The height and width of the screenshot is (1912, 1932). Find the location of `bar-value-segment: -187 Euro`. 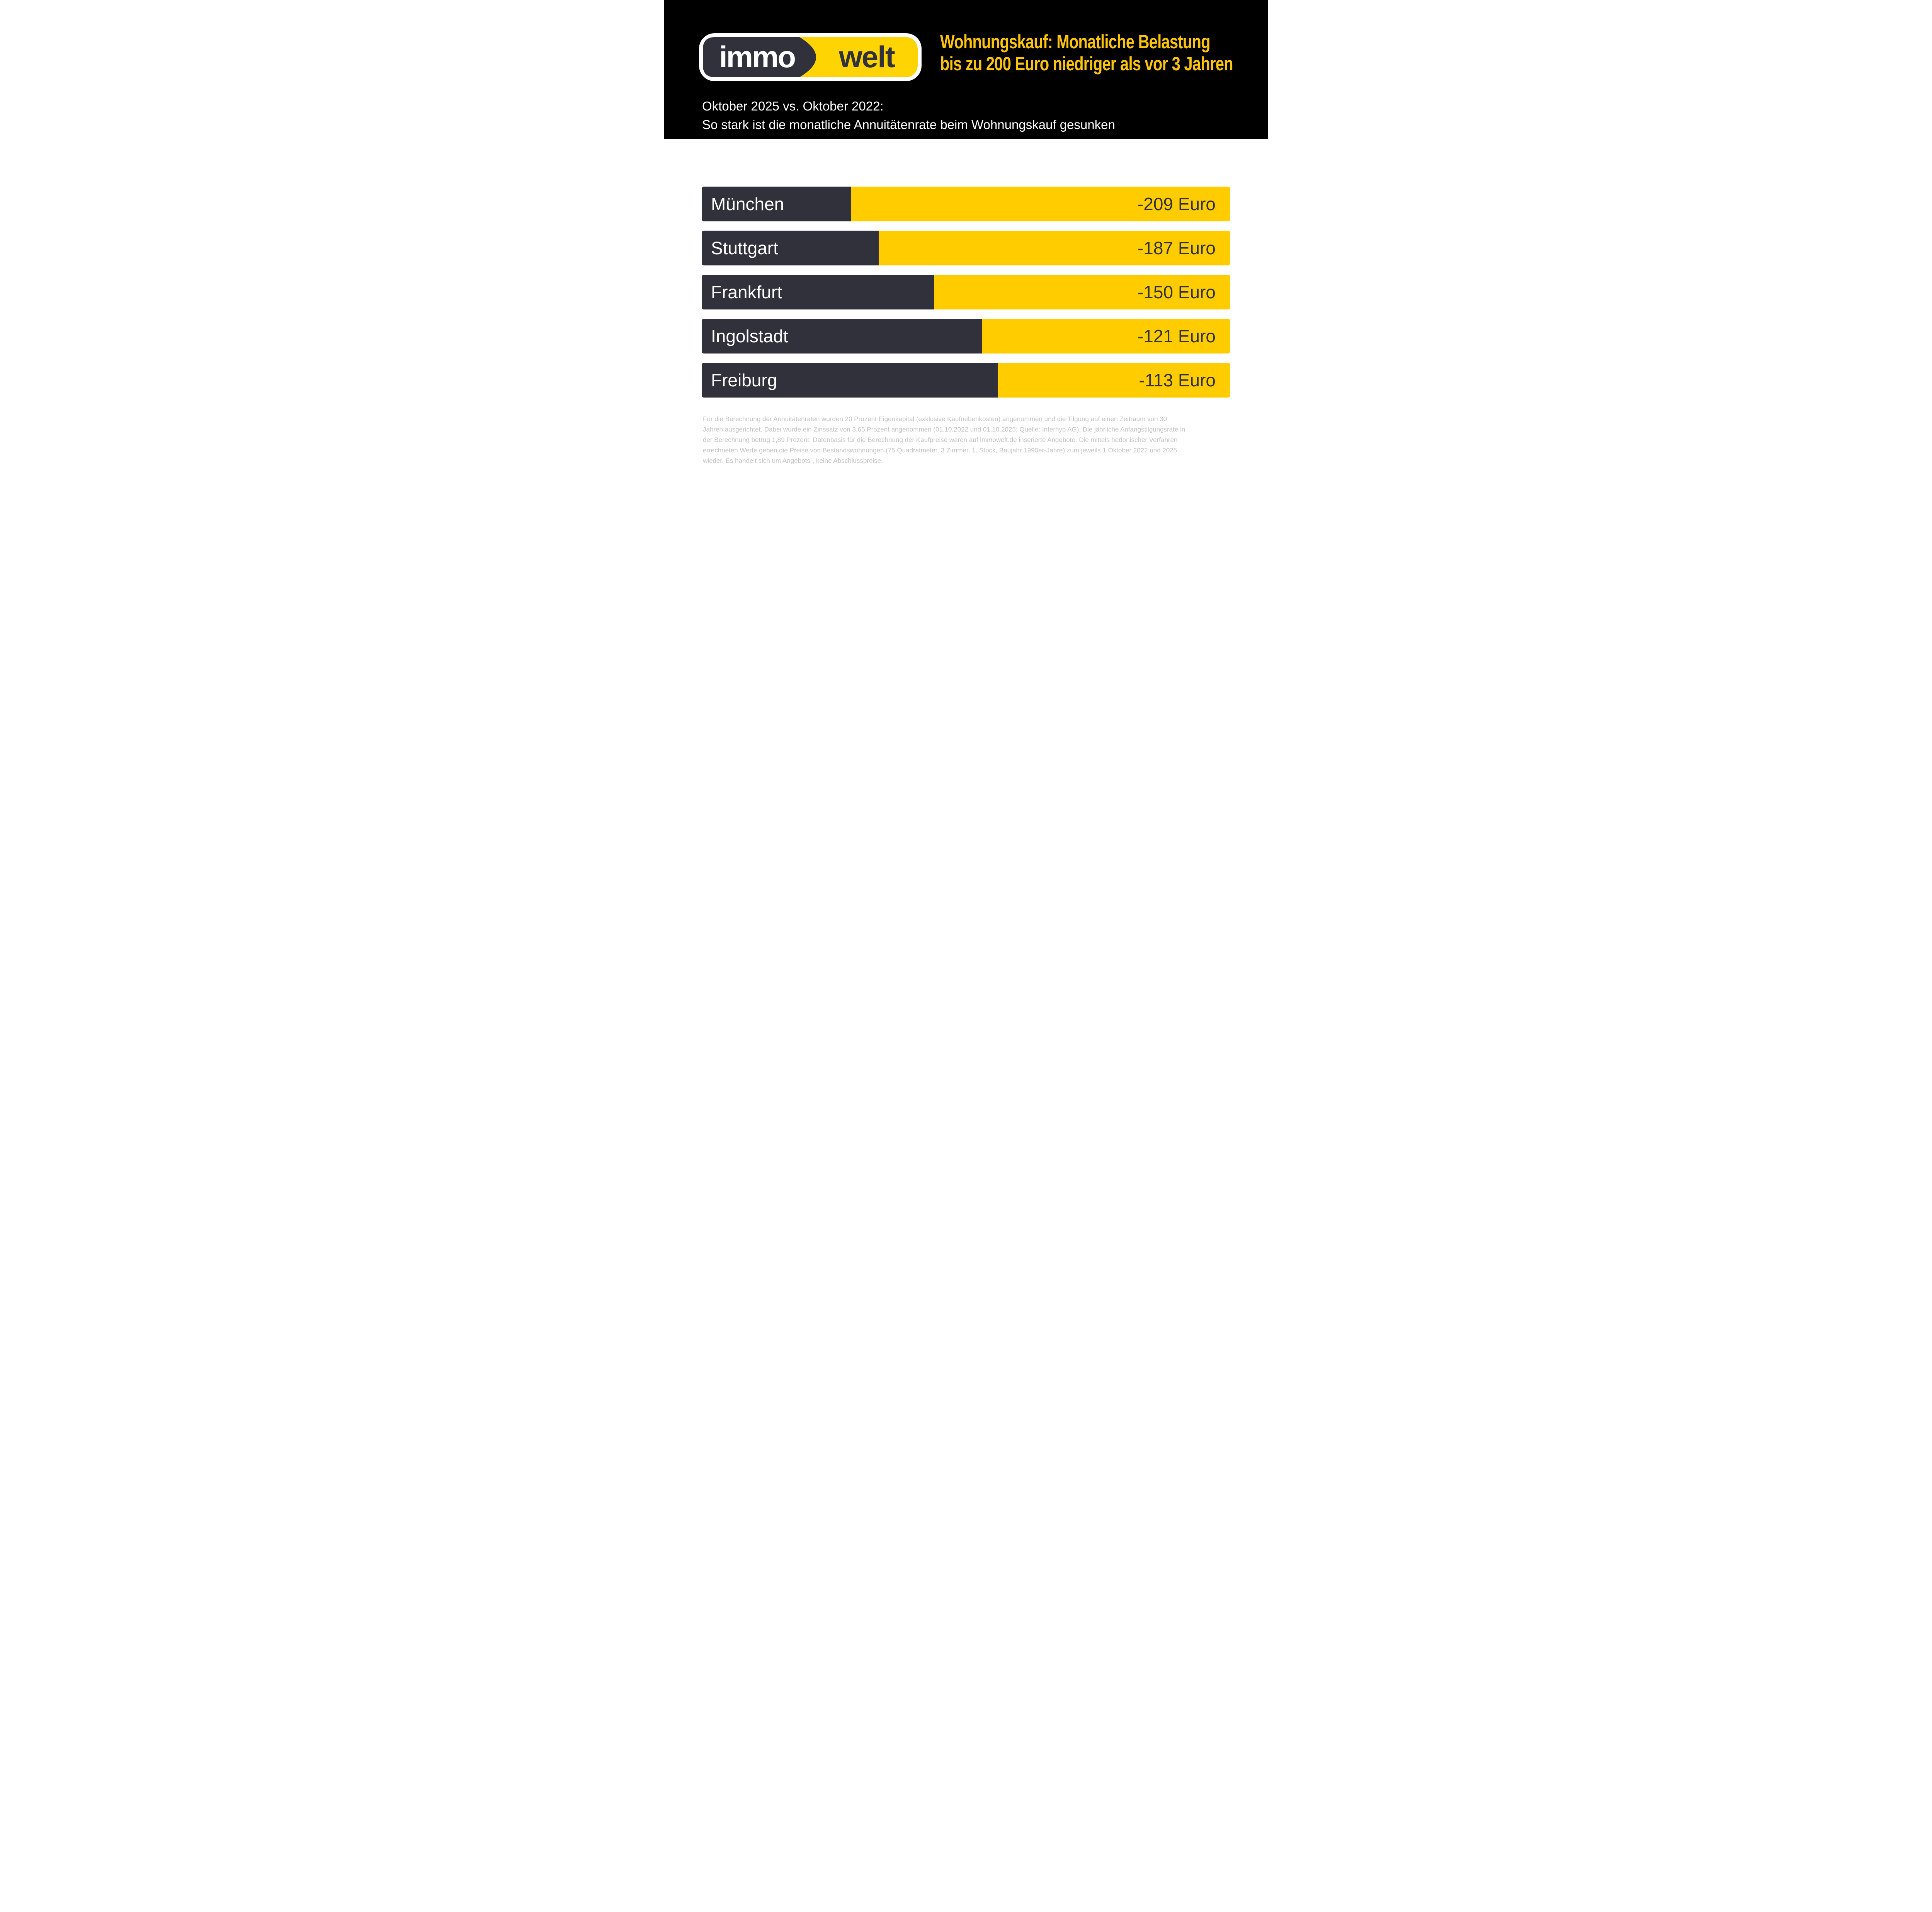

bar-value-segment: -187 Euro is located at coordinates (1055, 248).